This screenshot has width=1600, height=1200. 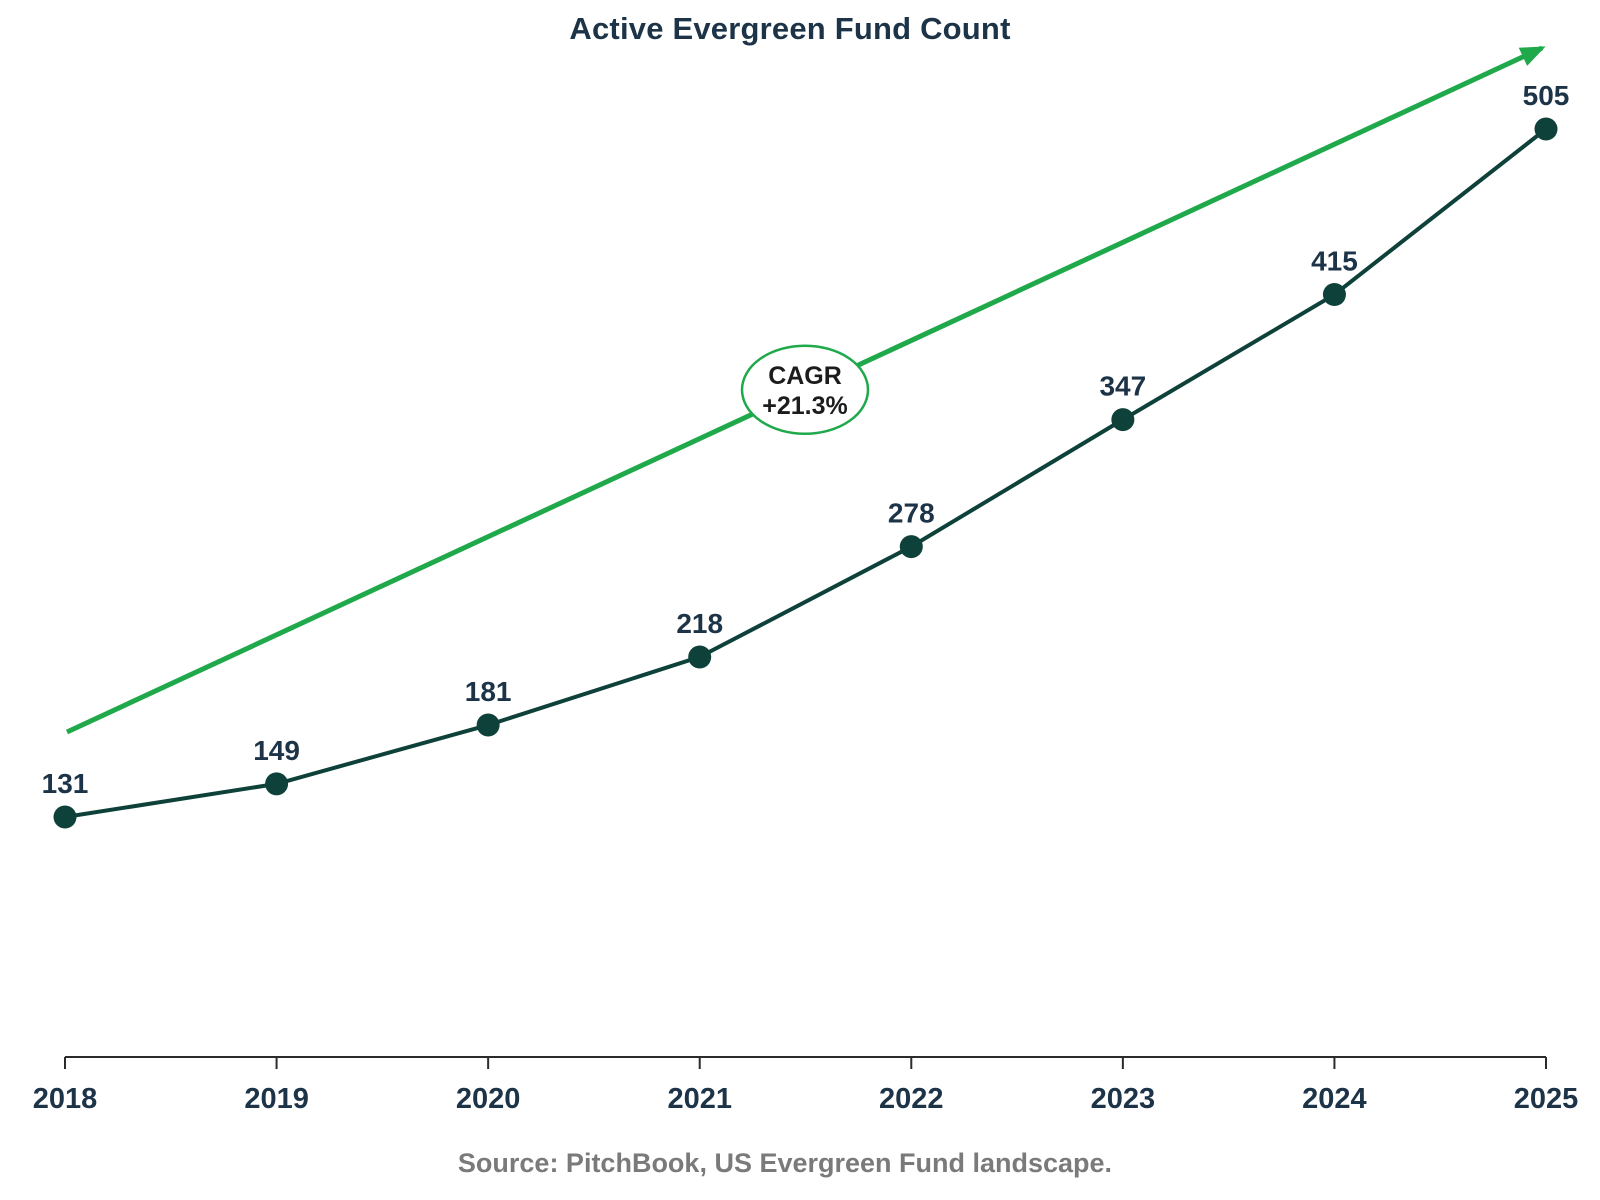 I want to click on cagr-badge-line2: +21.3%, so click(x=805, y=406).